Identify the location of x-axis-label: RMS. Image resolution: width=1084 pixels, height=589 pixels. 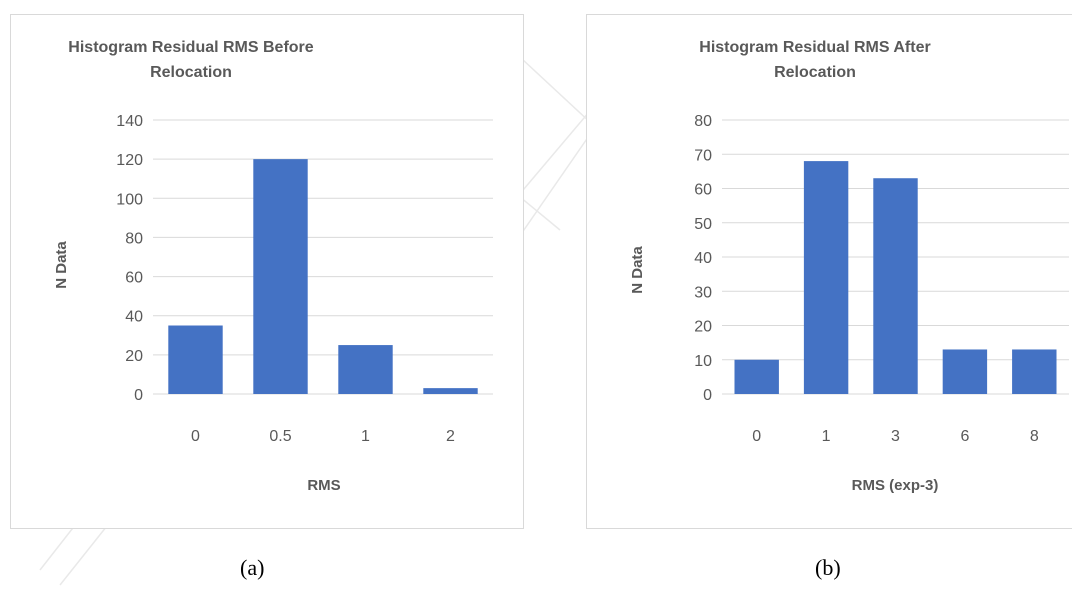
(323, 485).